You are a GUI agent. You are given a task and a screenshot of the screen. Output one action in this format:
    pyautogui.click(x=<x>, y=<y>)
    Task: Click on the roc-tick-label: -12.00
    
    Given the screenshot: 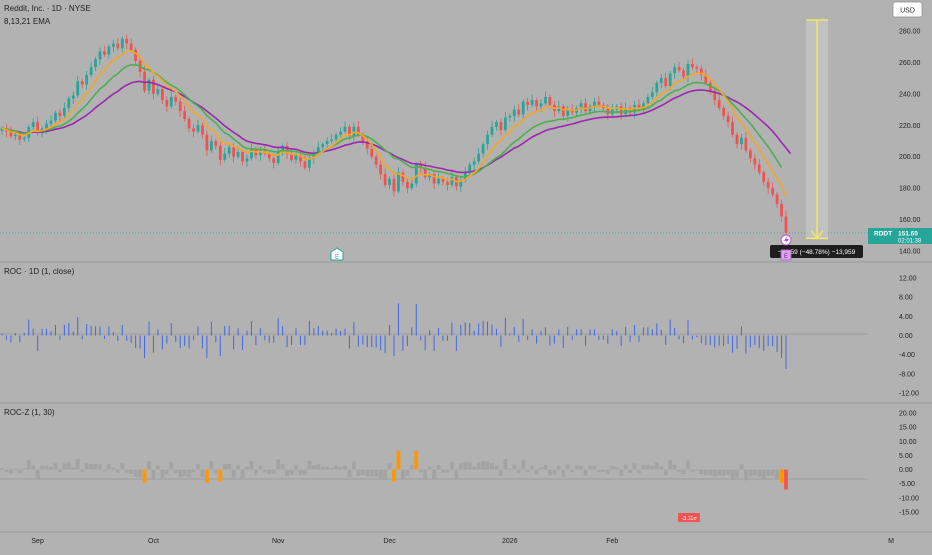 What is the action you would take?
    pyautogui.click(x=909, y=394)
    